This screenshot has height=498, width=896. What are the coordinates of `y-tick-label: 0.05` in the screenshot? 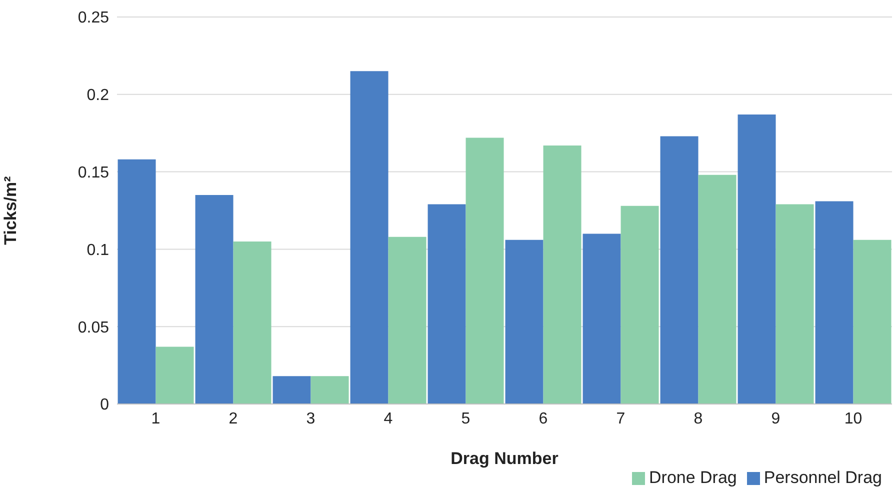 It's located at (94, 327).